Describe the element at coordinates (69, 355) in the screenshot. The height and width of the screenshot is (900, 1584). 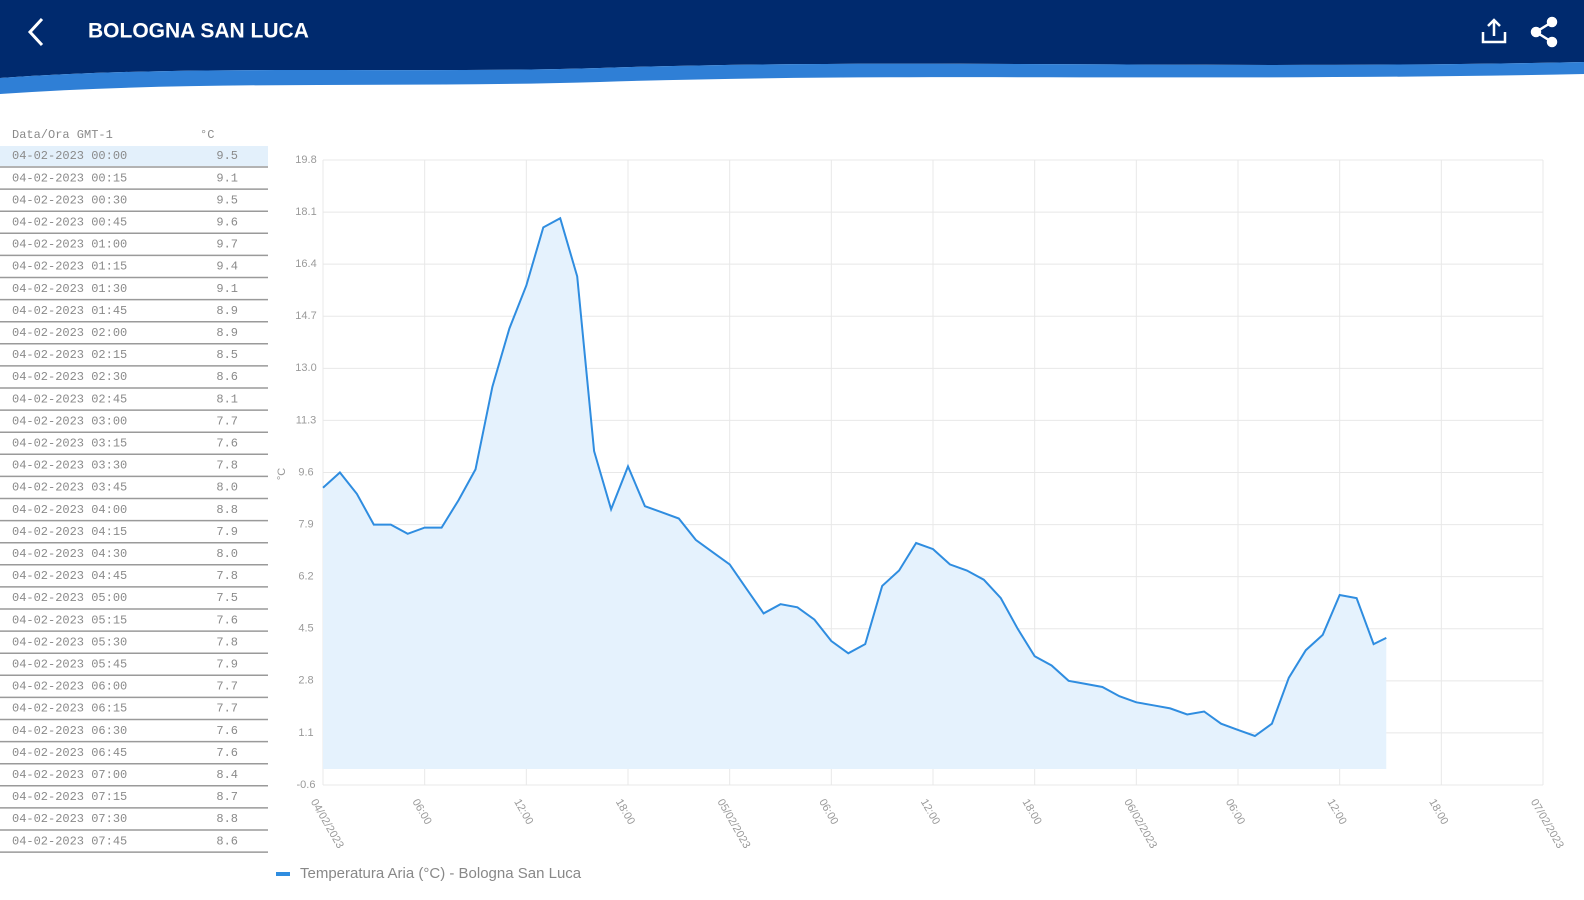
I see `cell-time: 04-02-2023 02:15` at that location.